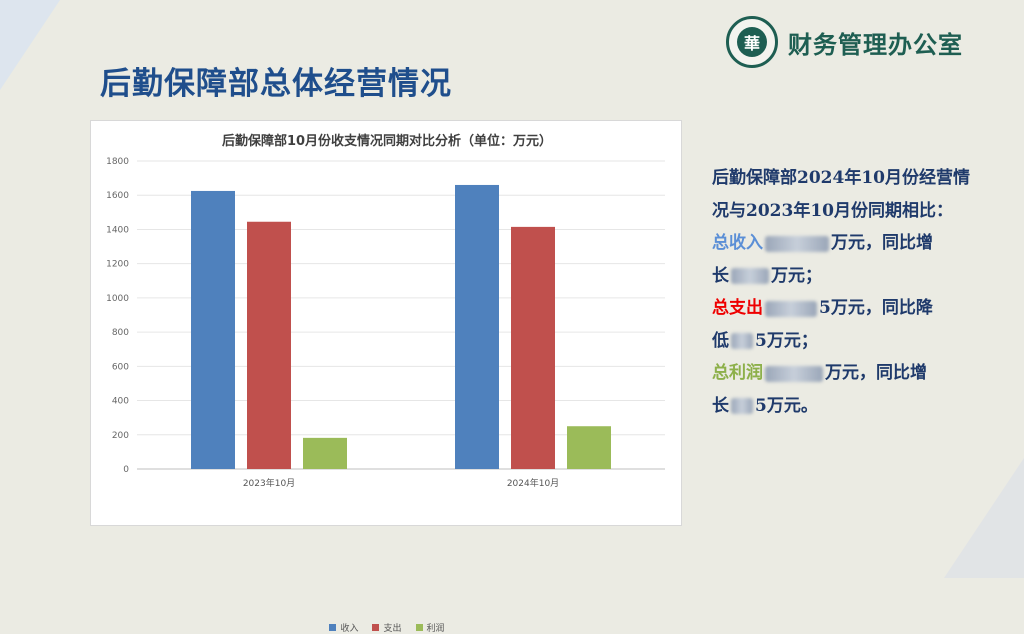 The height and width of the screenshot is (634, 1024). I want to click on y-tick-label: 800, so click(120, 333).